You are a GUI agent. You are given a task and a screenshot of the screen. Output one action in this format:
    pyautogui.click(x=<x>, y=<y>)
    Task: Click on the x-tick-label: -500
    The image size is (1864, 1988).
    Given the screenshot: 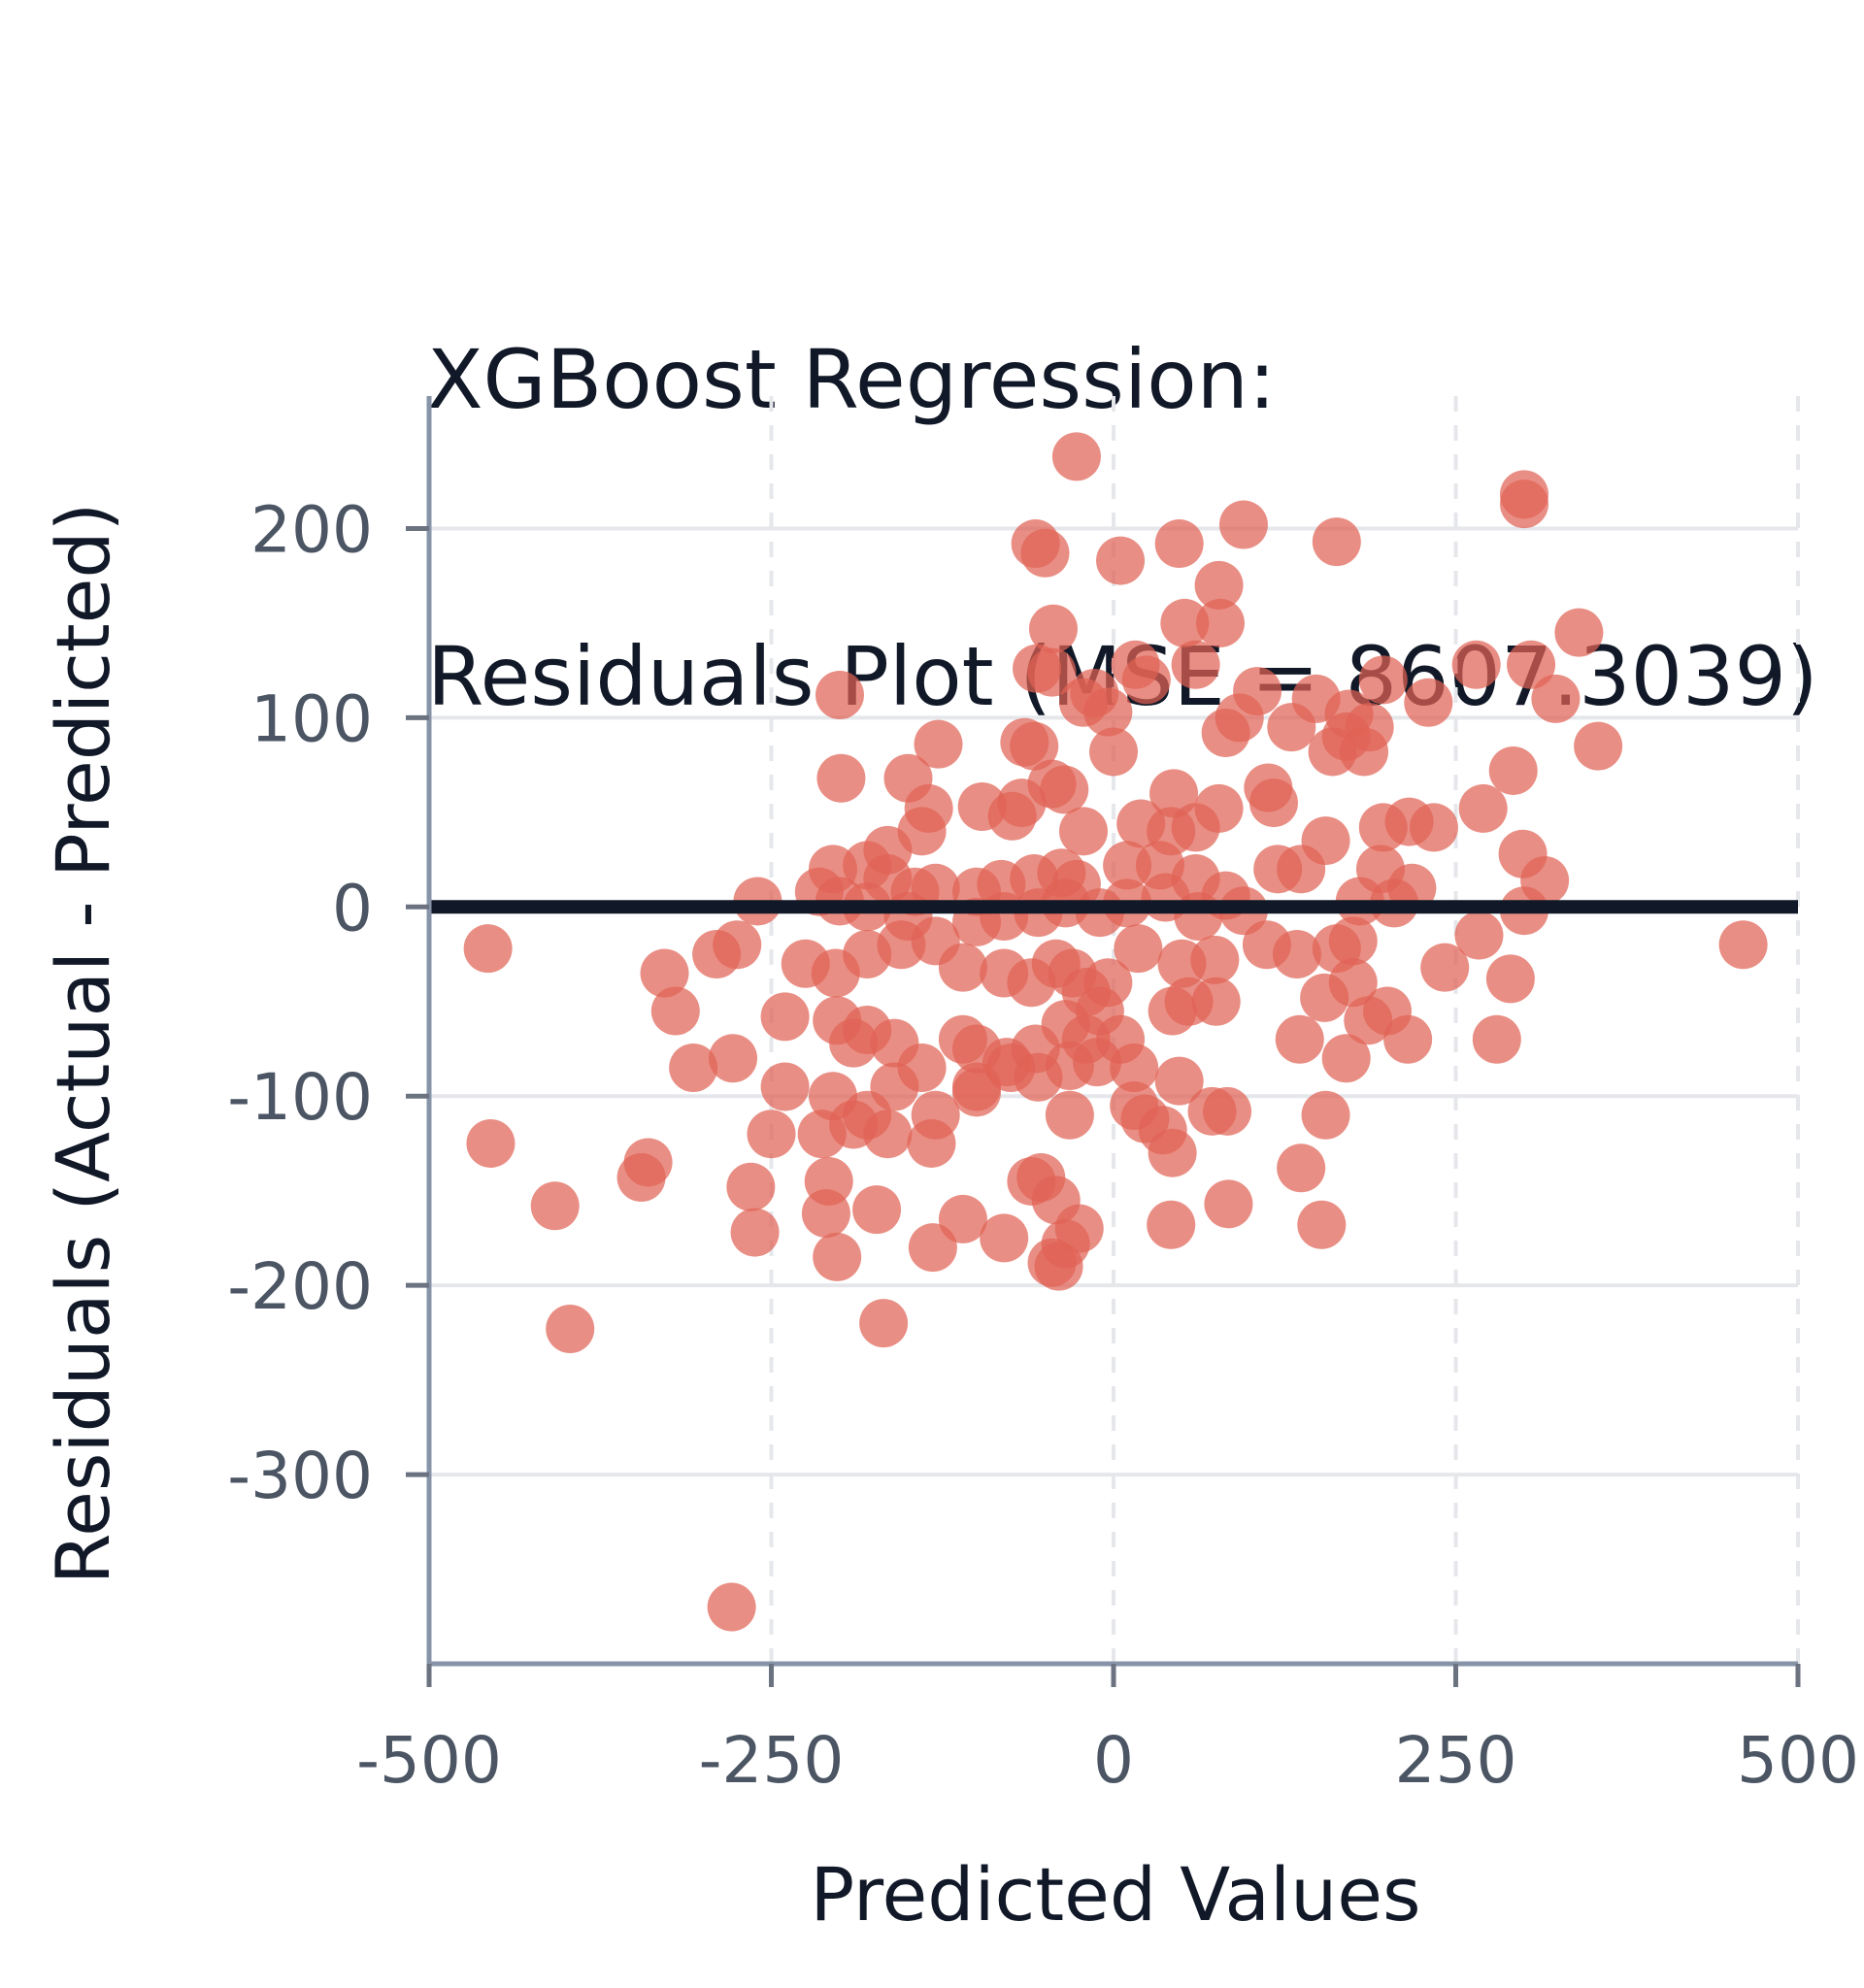 What is the action you would take?
    pyautogui.click(x=429, y=1761)
    